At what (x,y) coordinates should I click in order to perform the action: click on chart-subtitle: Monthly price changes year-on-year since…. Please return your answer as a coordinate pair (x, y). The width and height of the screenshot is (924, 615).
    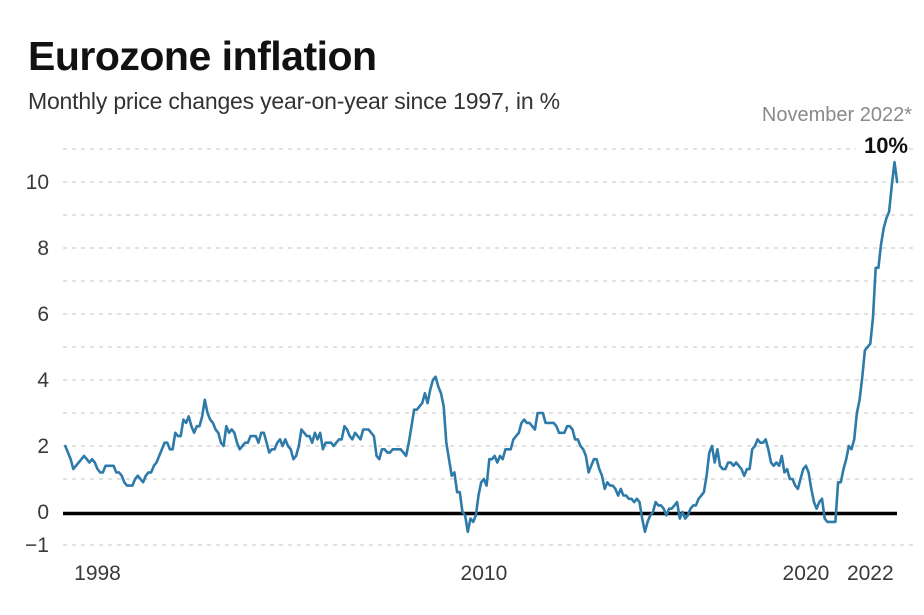
    Looking at the image, I should click on (294, 101).